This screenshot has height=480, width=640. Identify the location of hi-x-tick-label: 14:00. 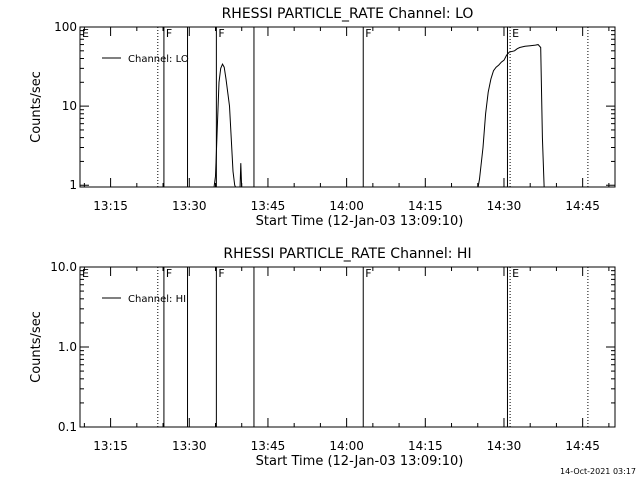
(346, 446).